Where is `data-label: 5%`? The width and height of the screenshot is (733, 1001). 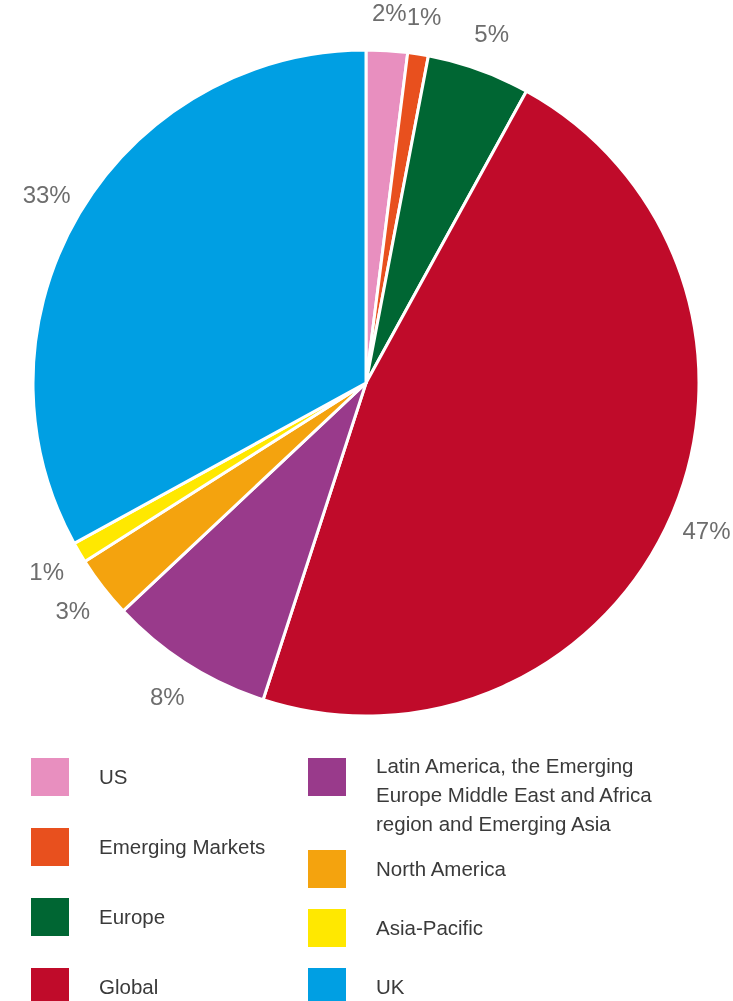 data-label: 5% is located at coordinates (492, 34).